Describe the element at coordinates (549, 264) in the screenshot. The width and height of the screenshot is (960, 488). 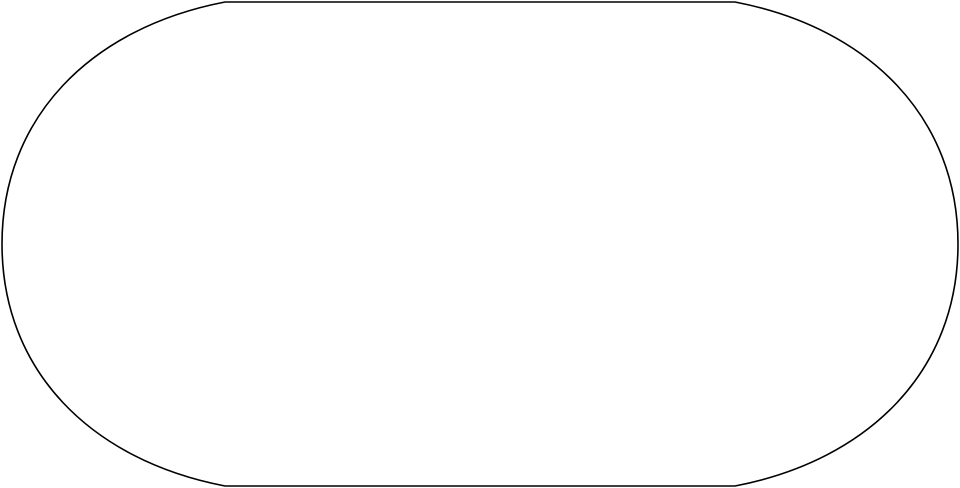
I see `region-tanzania` at that location.